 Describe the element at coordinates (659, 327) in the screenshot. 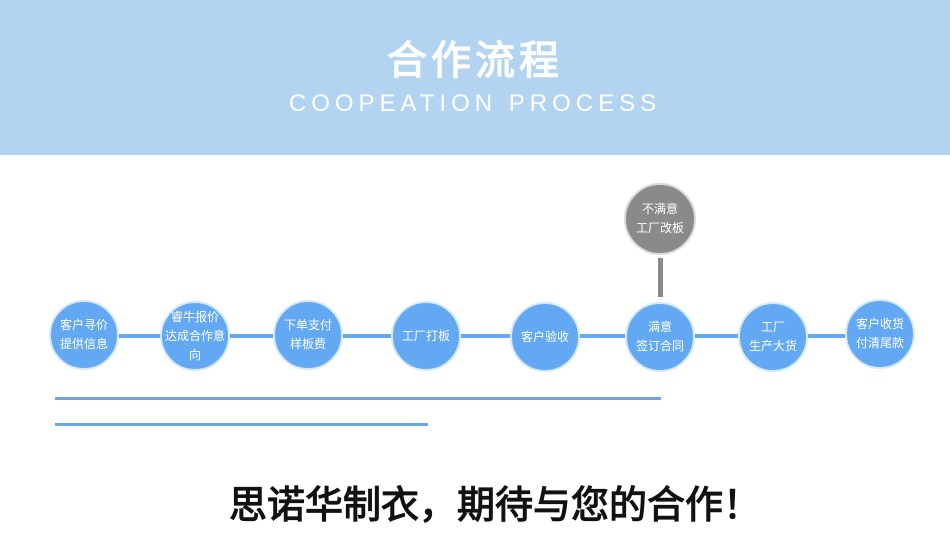

I see `step-label: 满意` at that location.